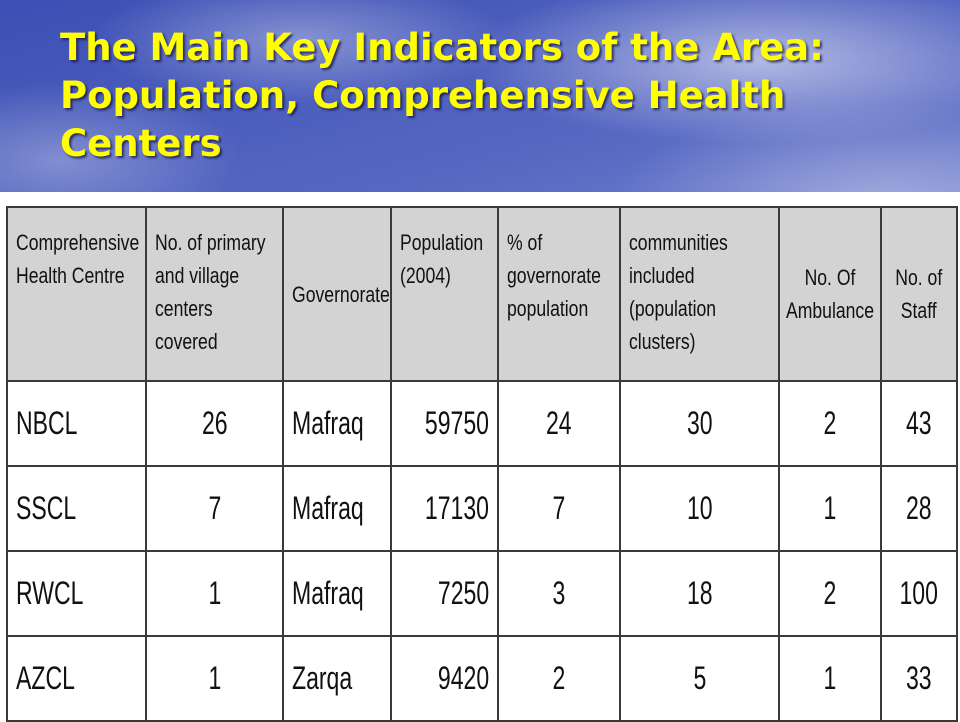  Describe the element at coordinates (76, 294) in the screenshot. I see `column-header-centre: Comprehensive Health Centre` at that location.